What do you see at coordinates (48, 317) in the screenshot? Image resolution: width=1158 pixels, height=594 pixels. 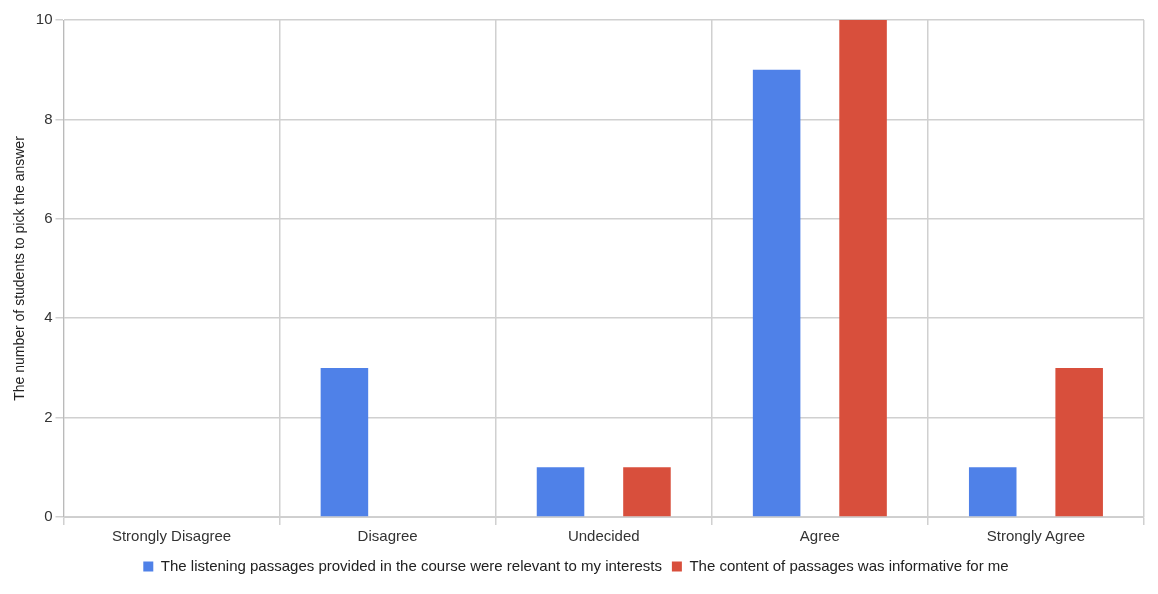 I see `y-tick-label: 4` at bounding box center [48, 317].